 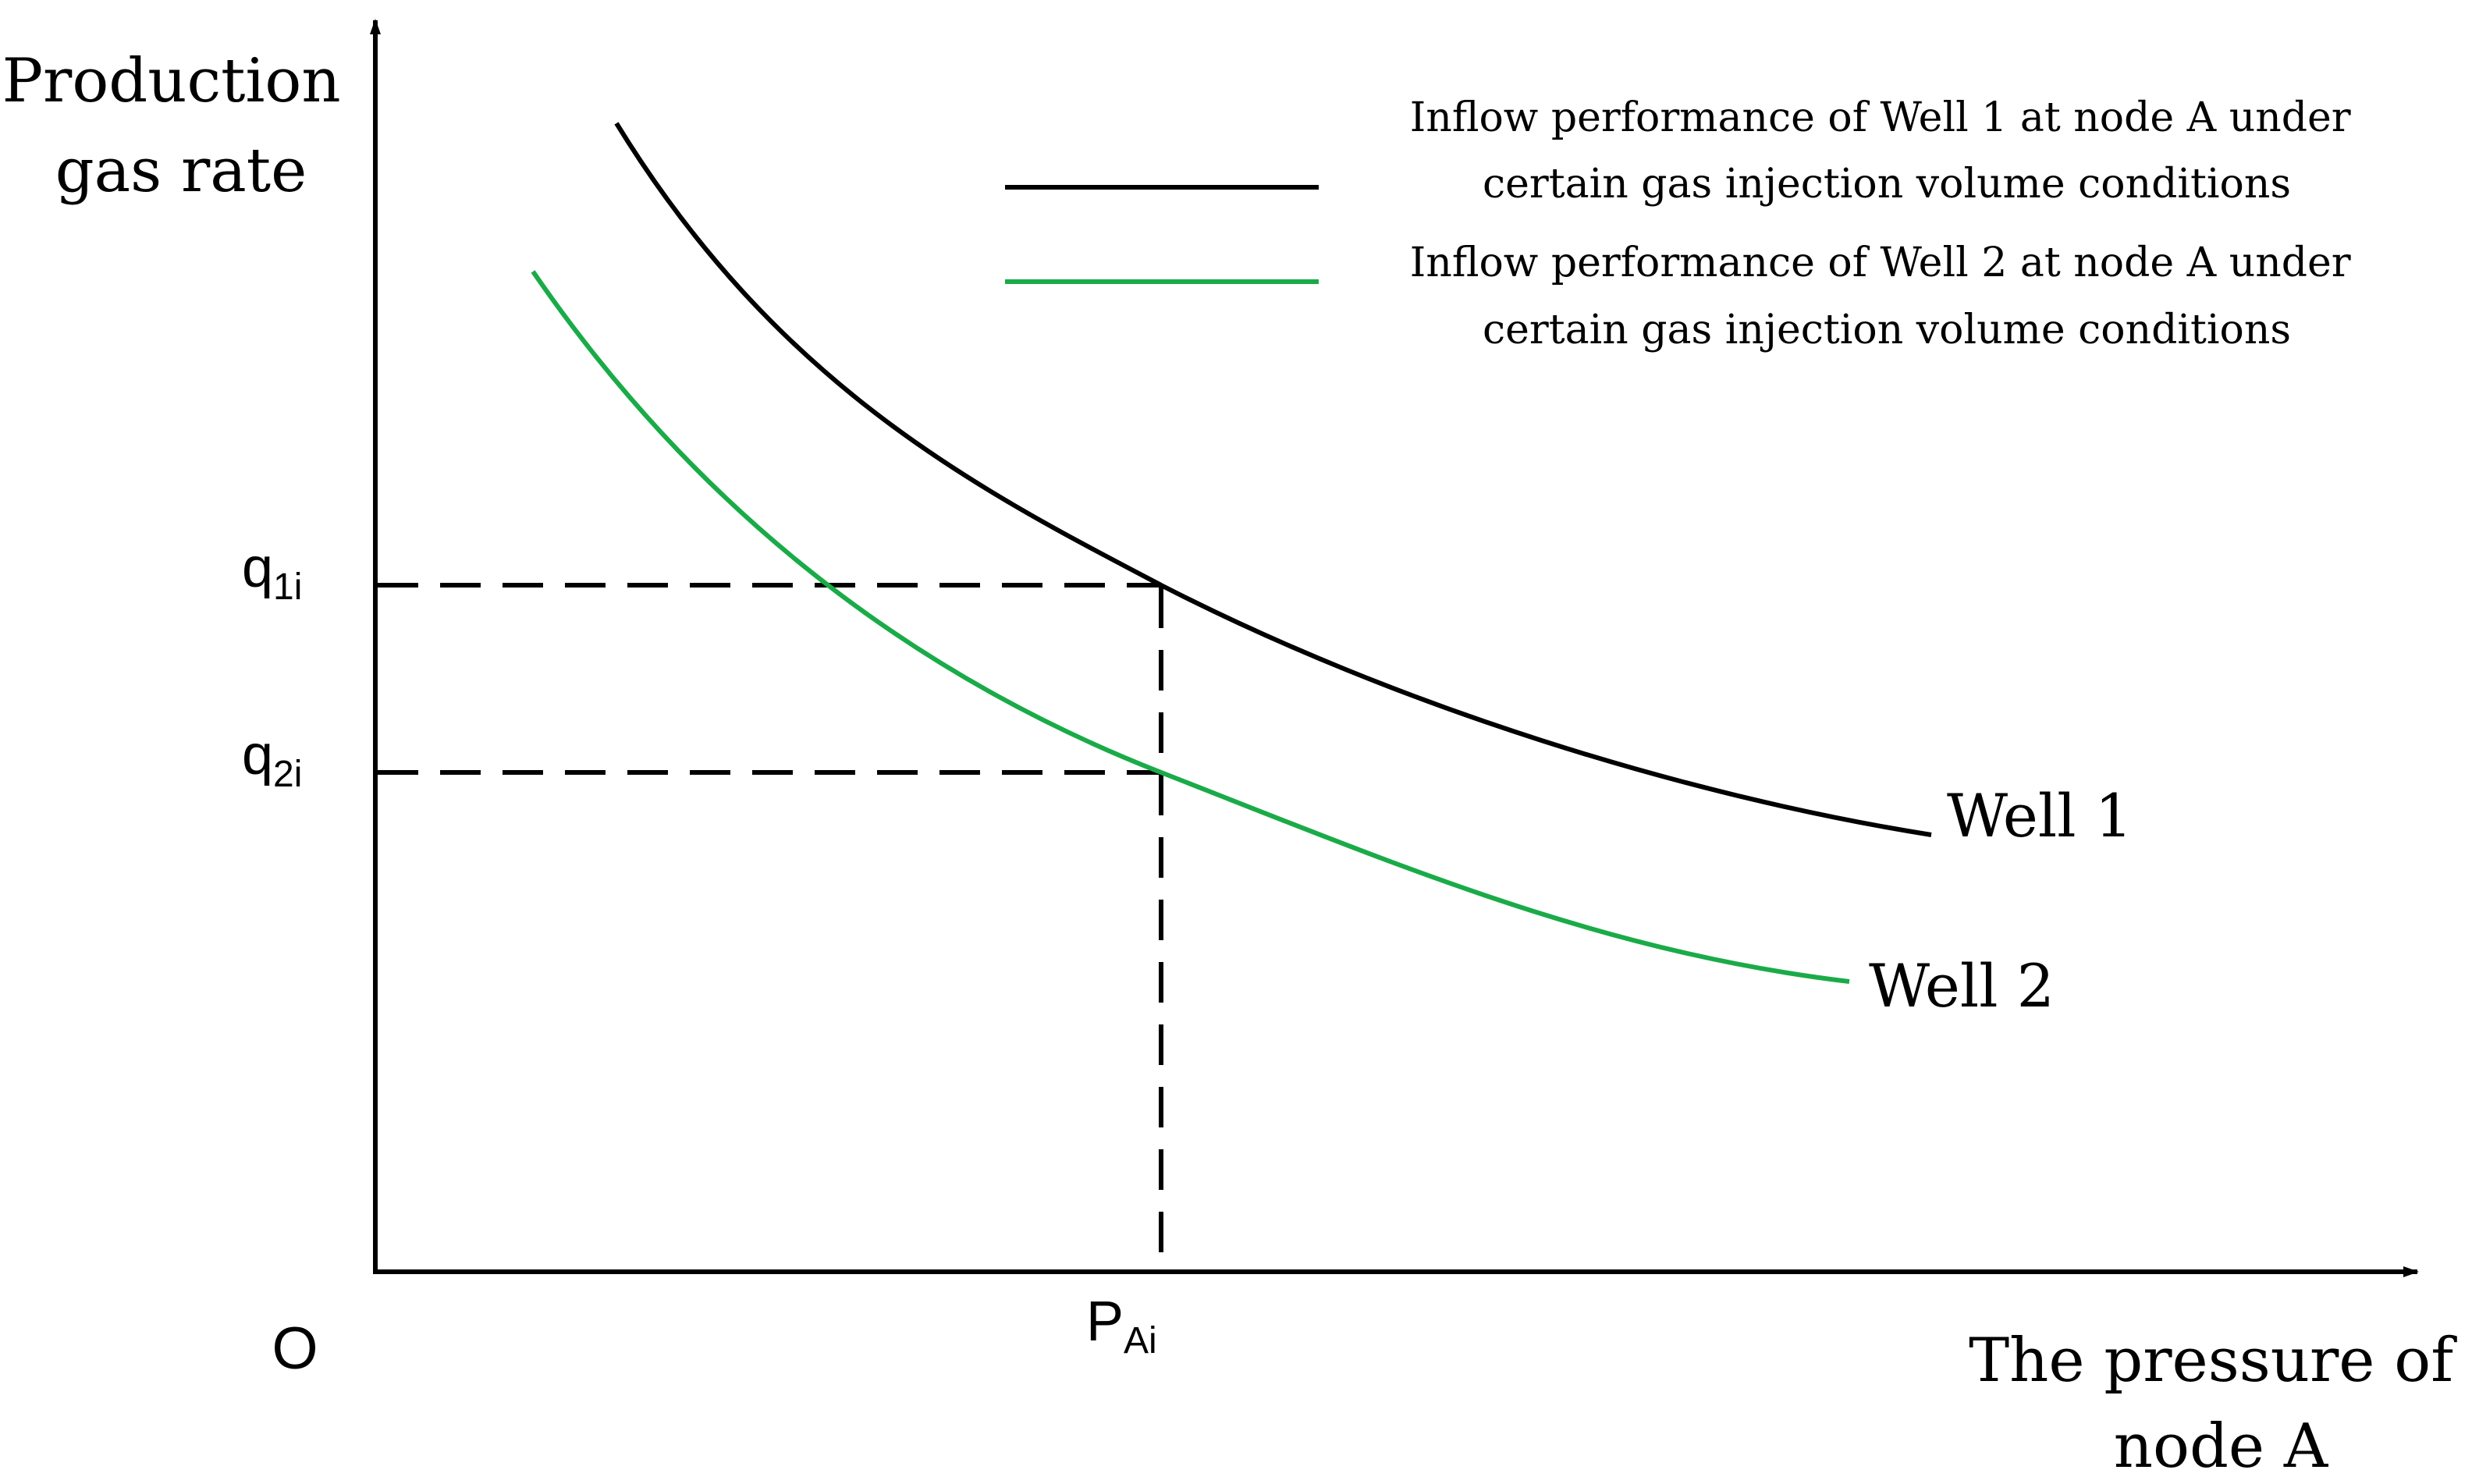 What do you see at coordinates (1140, 1341) in the screenshot?
I see `pai-tick-subscript: Ai` at bounding box center [1140, 1341].